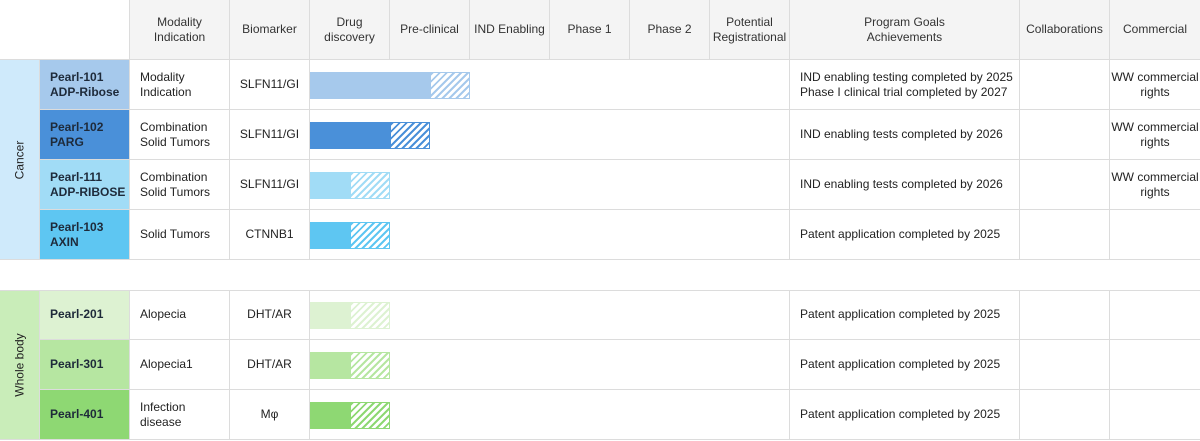 This screenshot has height=441, width=1200. What do you see at coordinates (350, 30) in the screenshot?
I see `header-drug-discovery: Drug discovery` at bounding box center [350, 30].